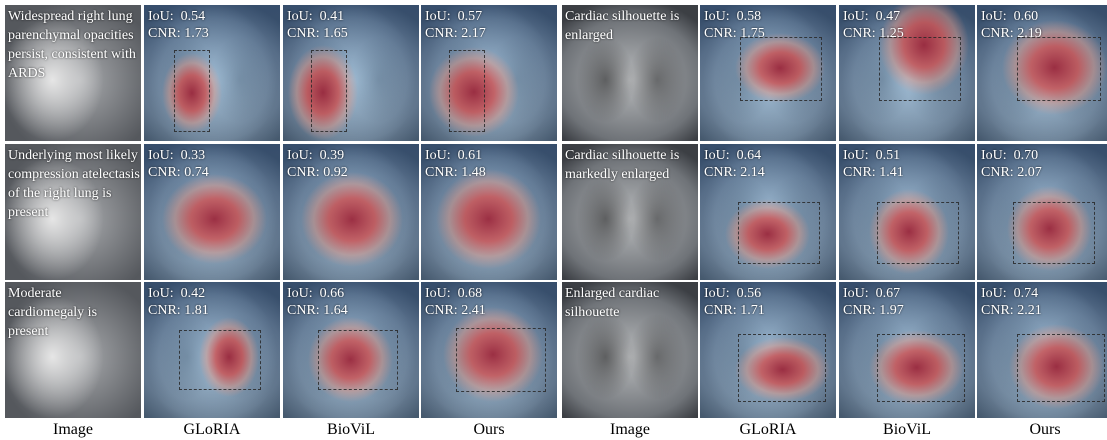 This screenshot has height=440, width=1107. I want to click on gloria-heatmap: IoU: 0.42 CNR: 1.81, so click(212, 350).